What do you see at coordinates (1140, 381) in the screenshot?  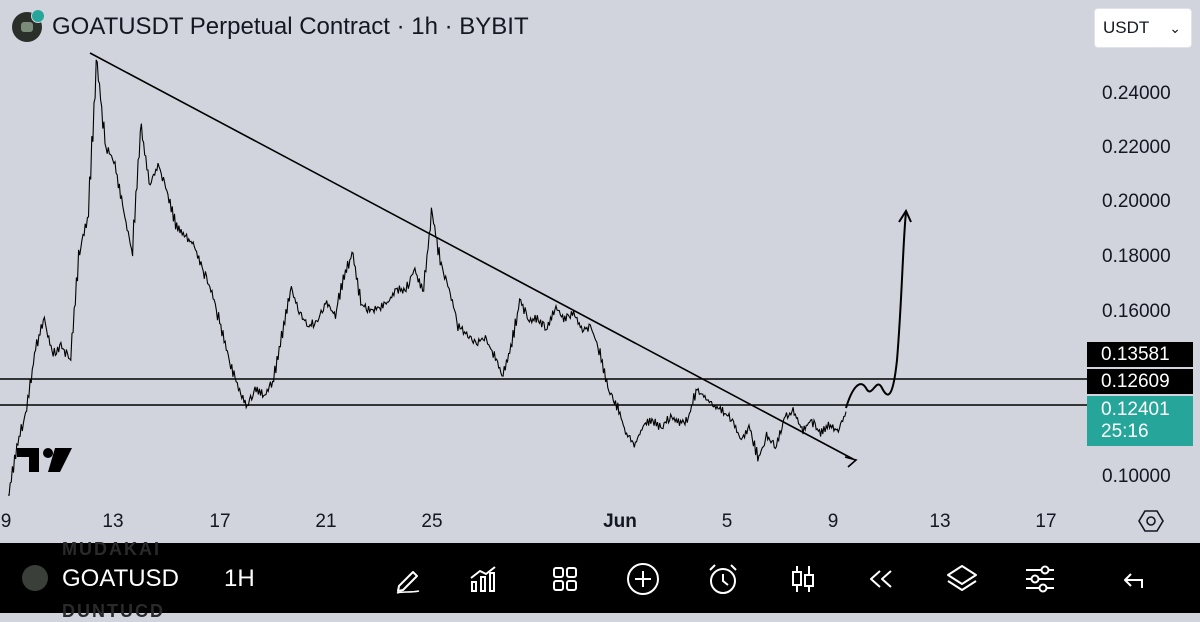 I see `level-price-tag: 0.12609` at bounding box center [1140, 381].